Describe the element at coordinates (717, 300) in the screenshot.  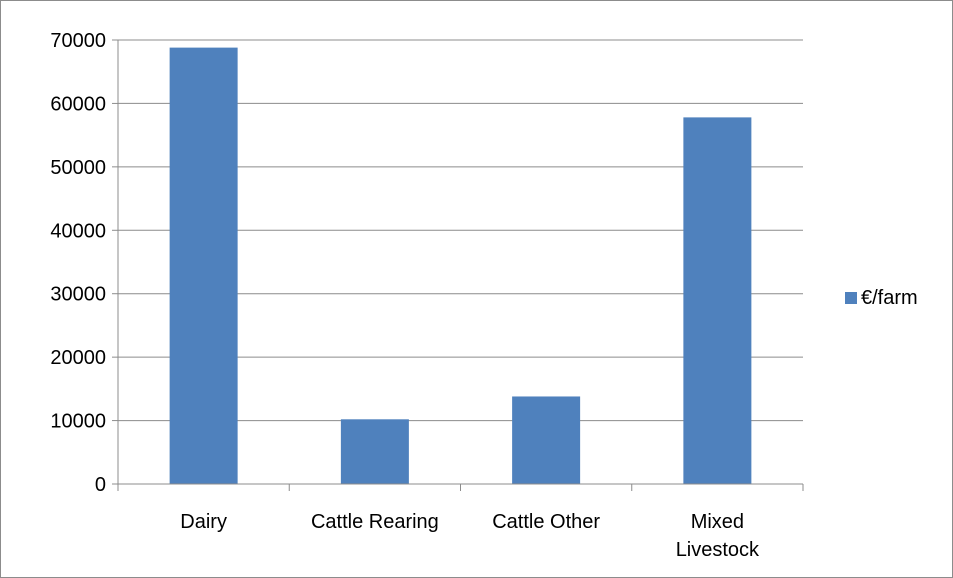
I see `bar-mixed-livestock` at that location.